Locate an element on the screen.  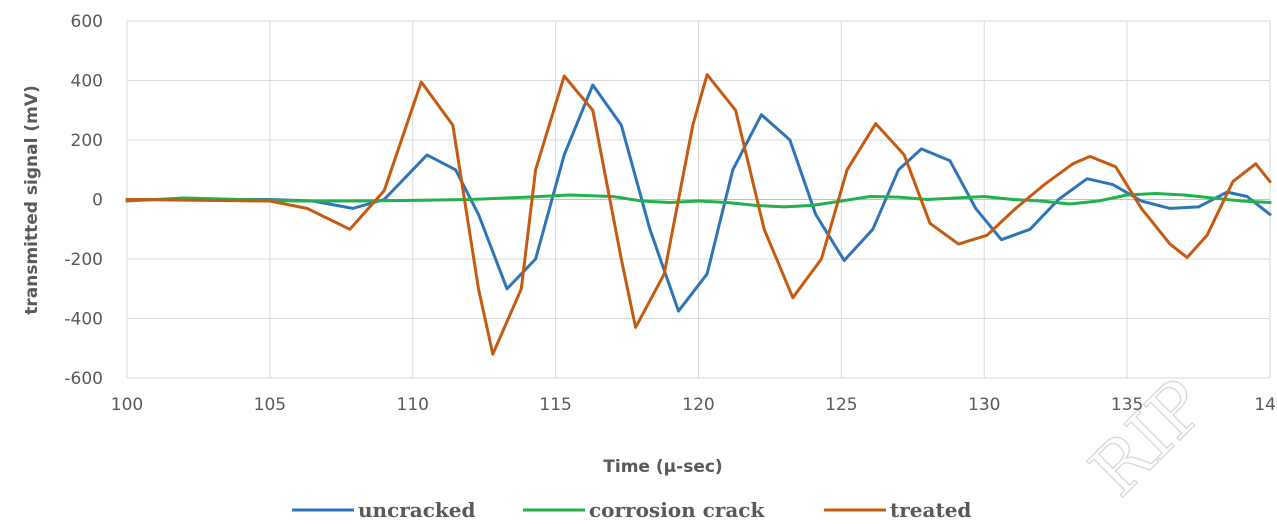
x-axis: 100 105 110 115 120 125 130 135 14 is located at coordinates (693, 405).